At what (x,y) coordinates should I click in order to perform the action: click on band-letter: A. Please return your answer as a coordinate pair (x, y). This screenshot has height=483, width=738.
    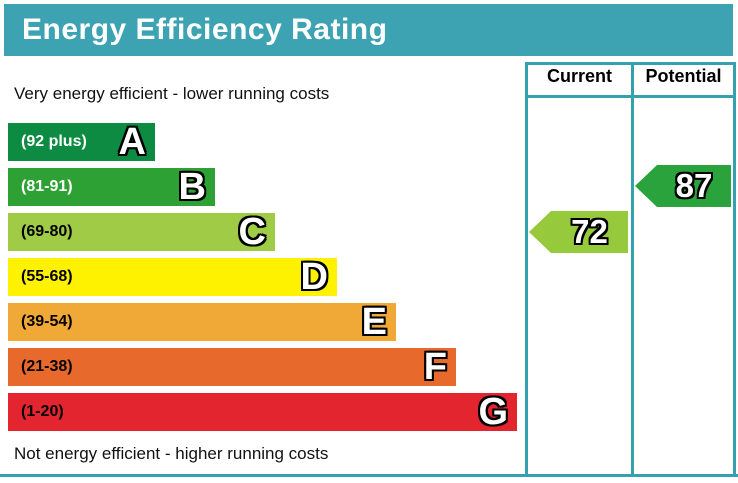
    Looking at the image, I should click on (132, 142).